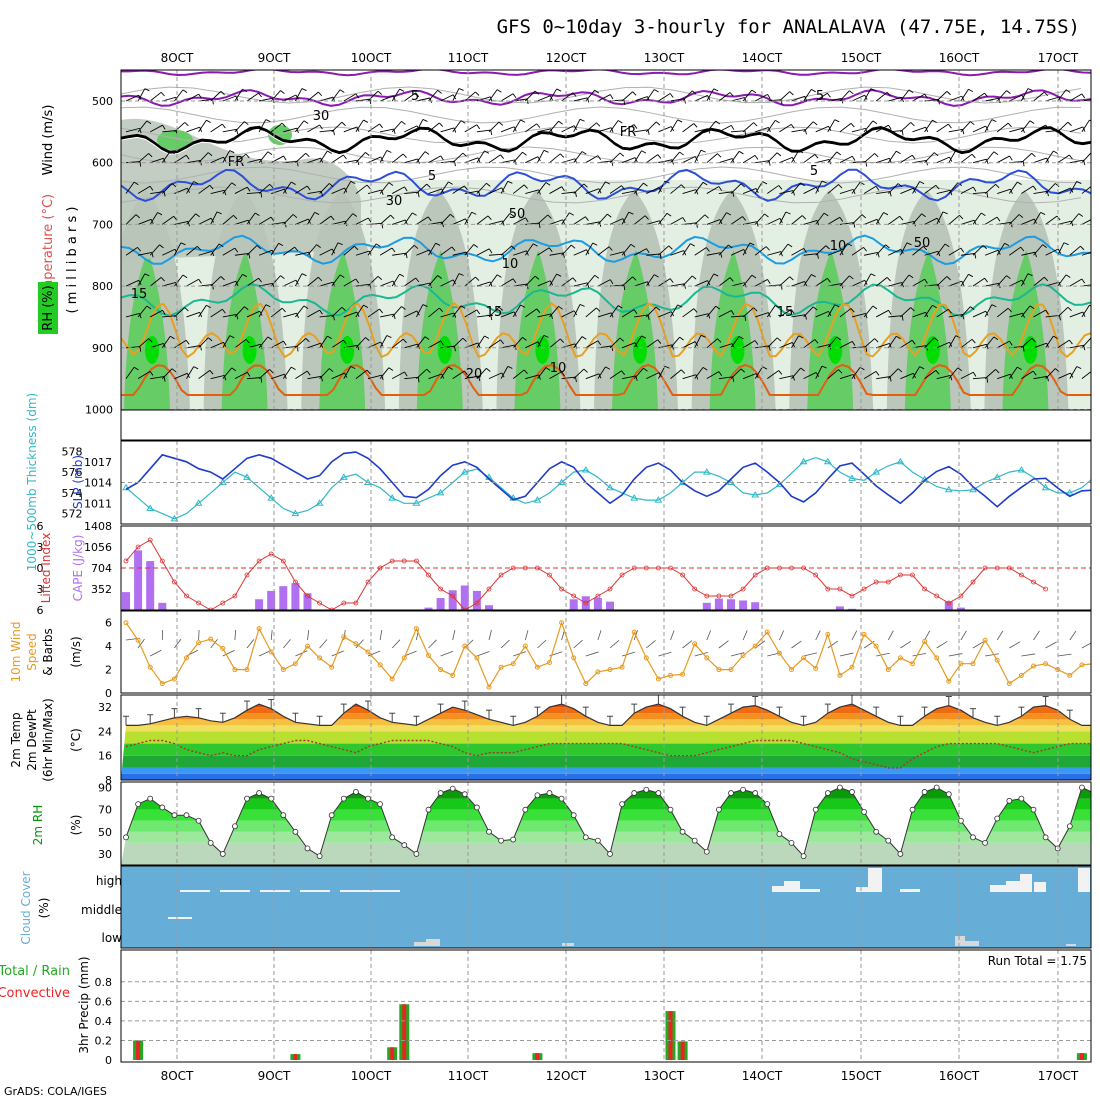 This screenshot has height=1100, width=1100. What do you see at coordinates (108, 1060) in the screenshot?
I see `precip-tick-label: 0` at bounding box center [108, 1060].